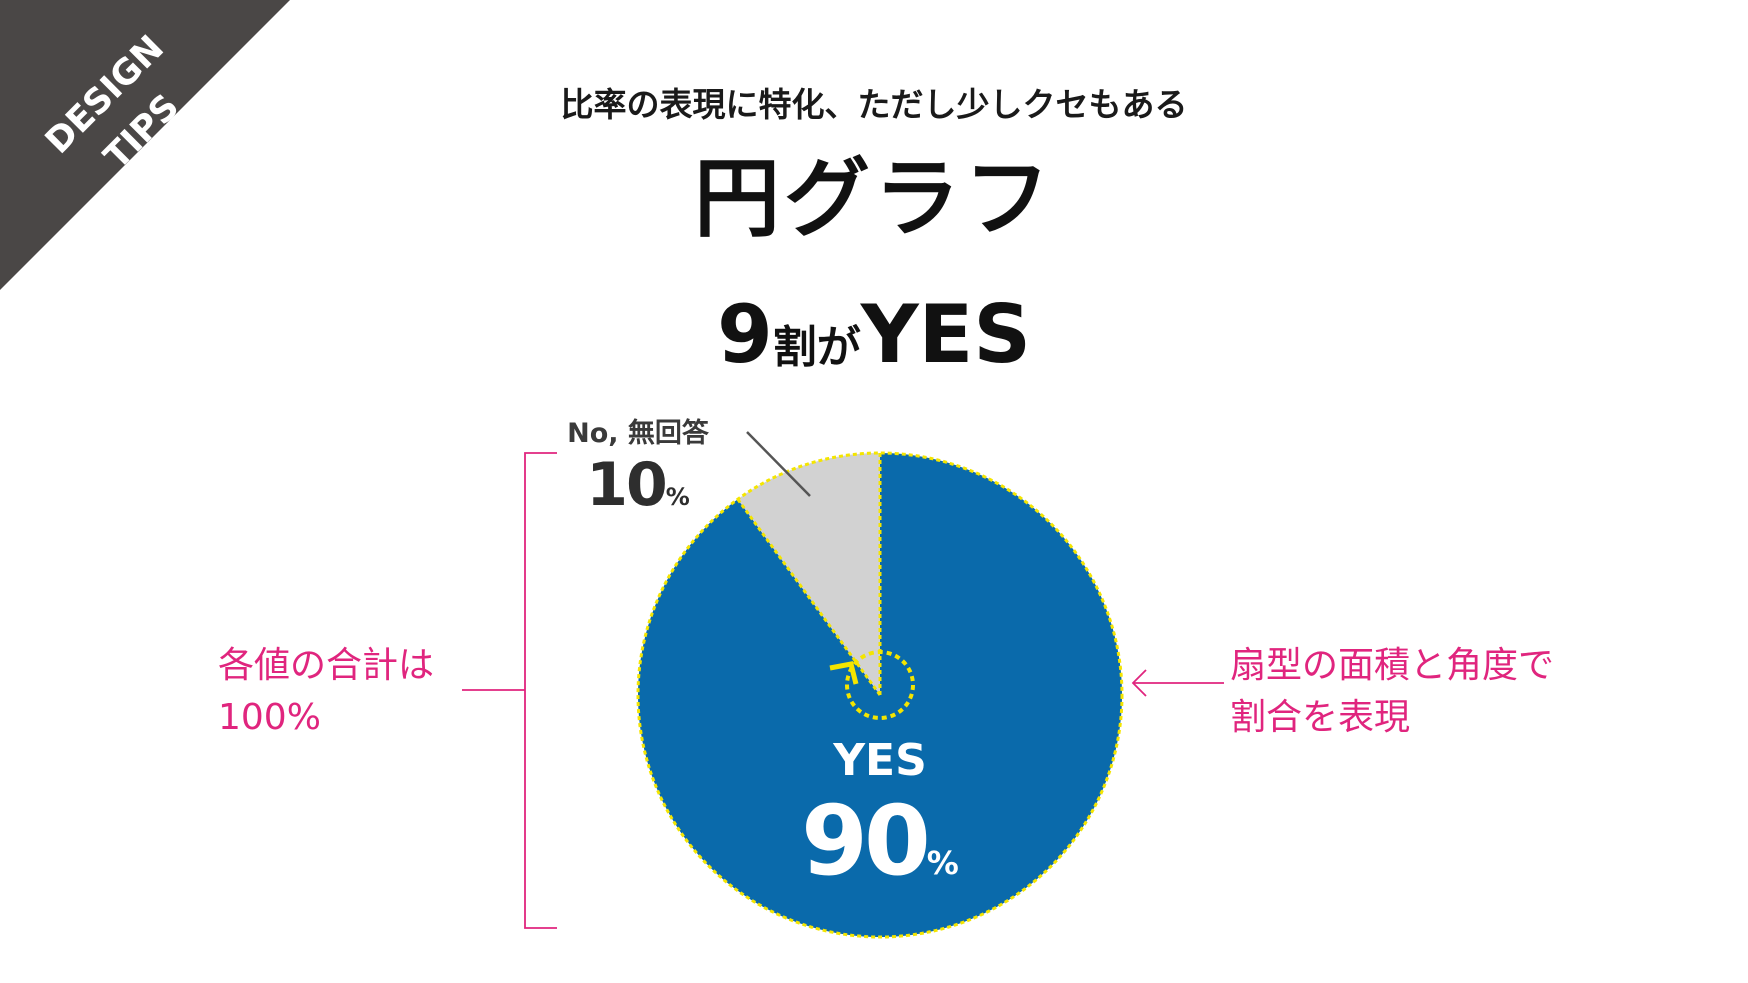 The width and height of the screenshot is (1748, 983). What do you see at coordinates (816, 347) in the screenshot?
I see `headline-unit: 割が` at bounding box center [816, 347].